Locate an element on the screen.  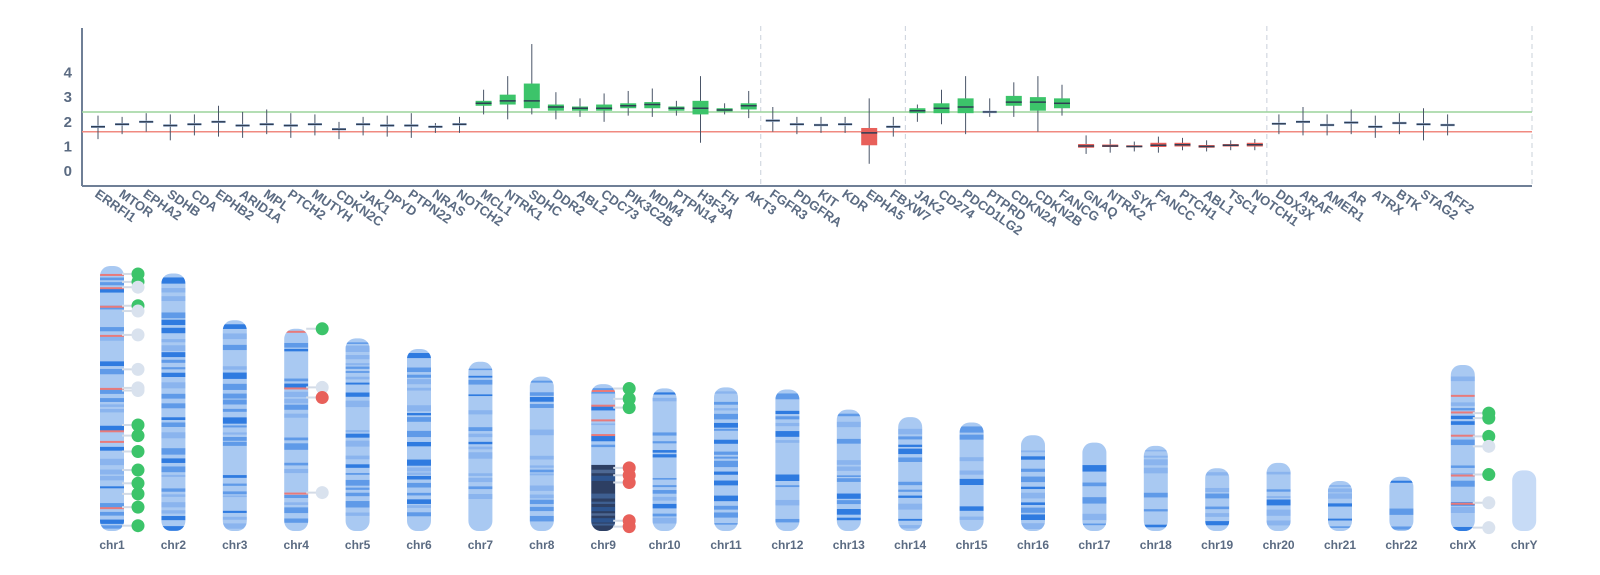
chromosome-label: chr21 is located at coordinates (1340, 545).